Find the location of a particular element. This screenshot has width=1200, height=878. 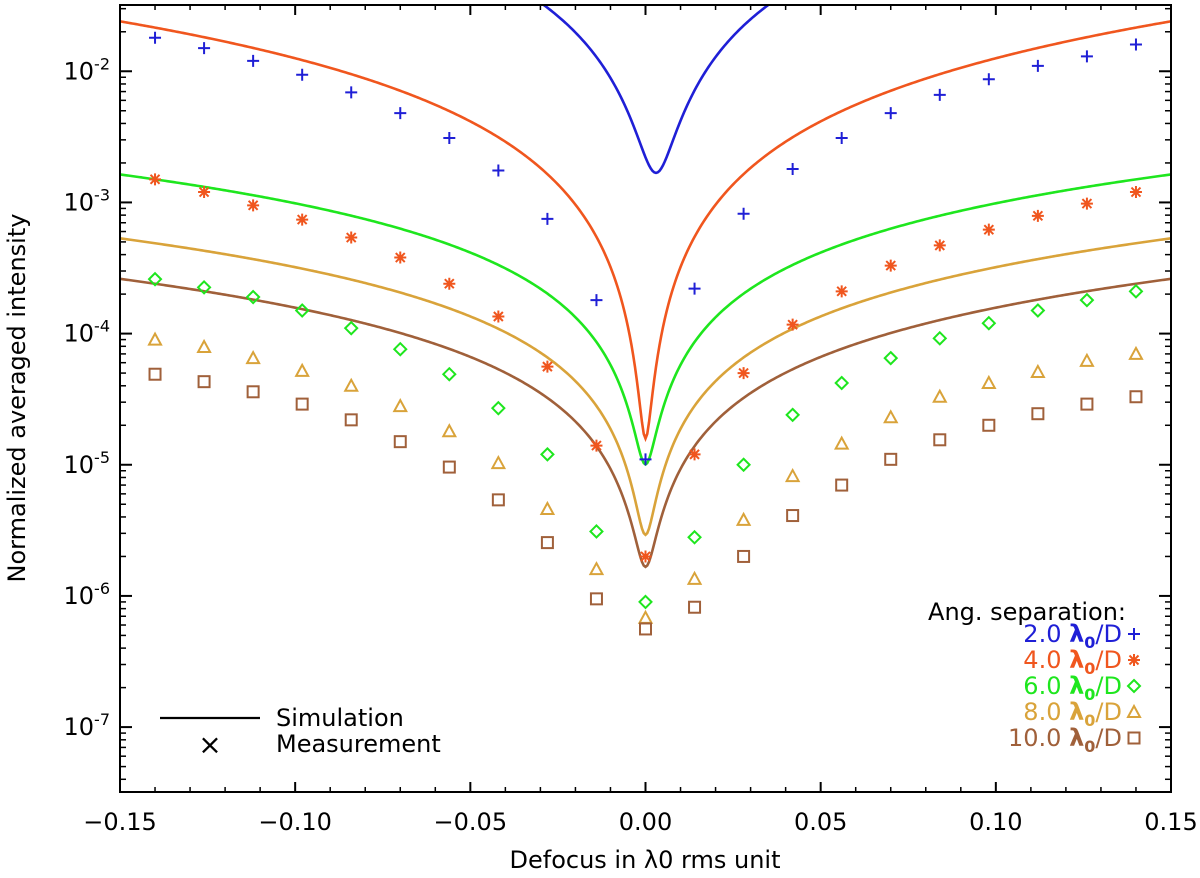

legend-entry-marker is located at coordinates (1134, 738).